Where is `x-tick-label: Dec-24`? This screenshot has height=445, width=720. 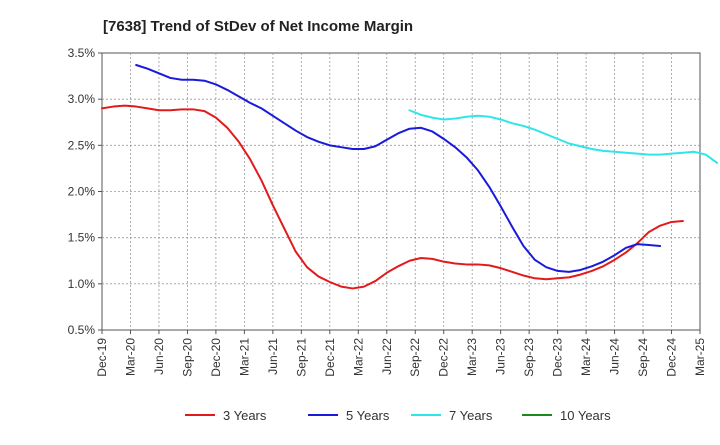
x-tick-label: Dec-24 is located at coordinates (672, 357).